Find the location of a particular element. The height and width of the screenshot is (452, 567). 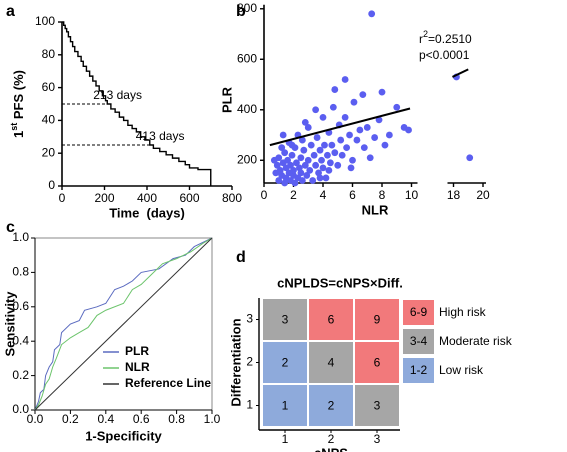

x-axis-label: Time (days) is located at coordinates (147, 212).